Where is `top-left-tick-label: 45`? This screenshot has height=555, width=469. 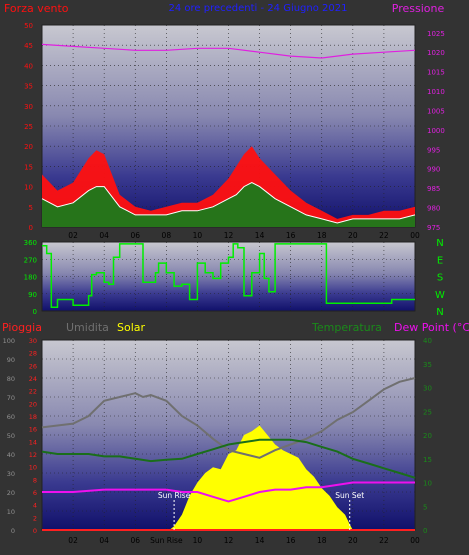 top-left-tick-label: 45 is located at coordinates (28, 46).